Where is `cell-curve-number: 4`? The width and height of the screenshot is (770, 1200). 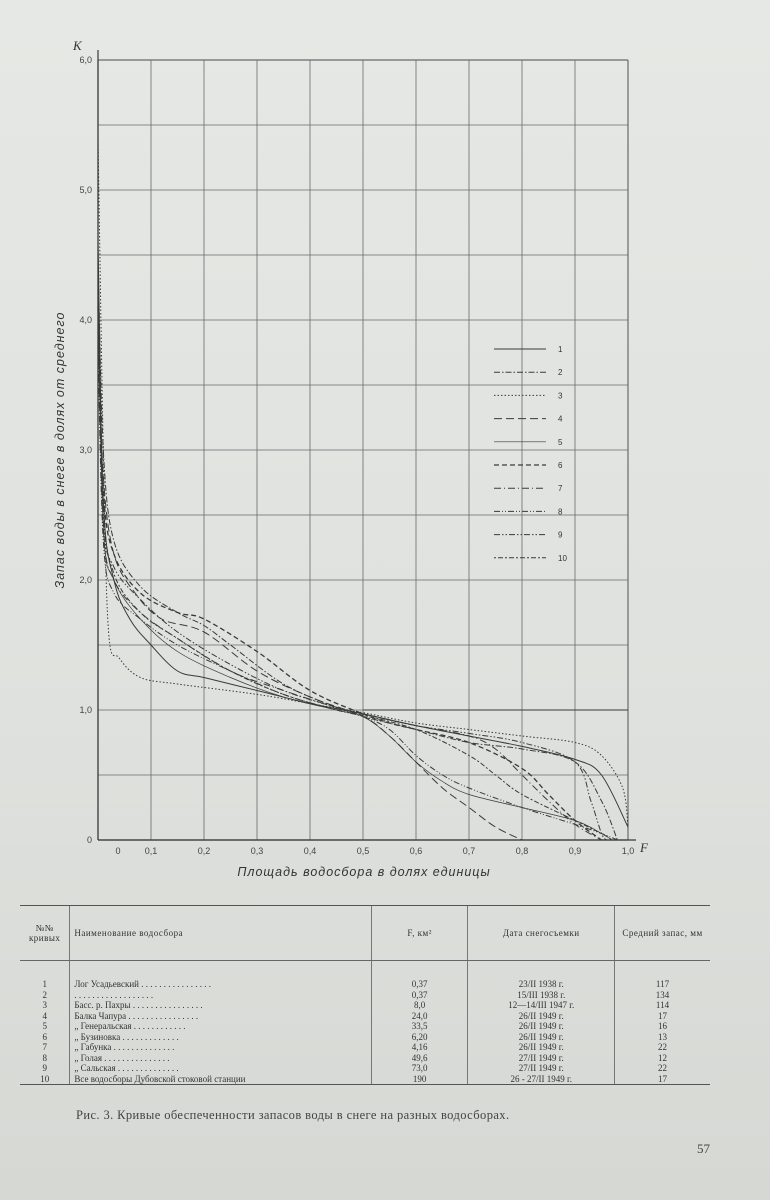 cell-curve-number: 4 is located at coordinates (44, 1015).